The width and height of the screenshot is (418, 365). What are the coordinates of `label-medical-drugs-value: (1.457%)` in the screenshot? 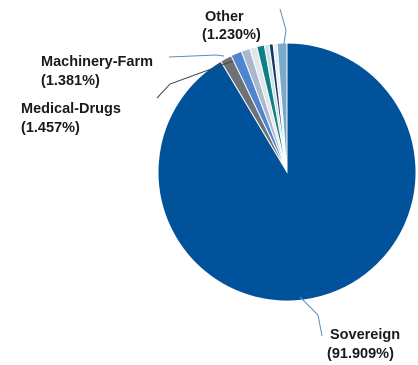 It's located at (50, 128).